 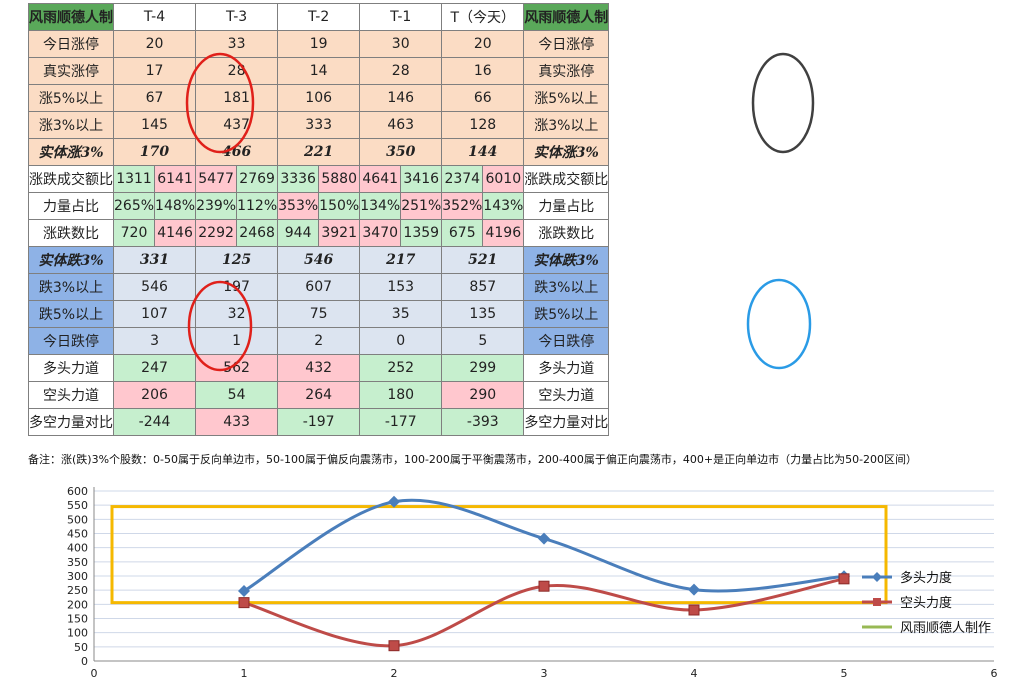 I want to click on table-cell: 6141, so click(x=175, y=179).